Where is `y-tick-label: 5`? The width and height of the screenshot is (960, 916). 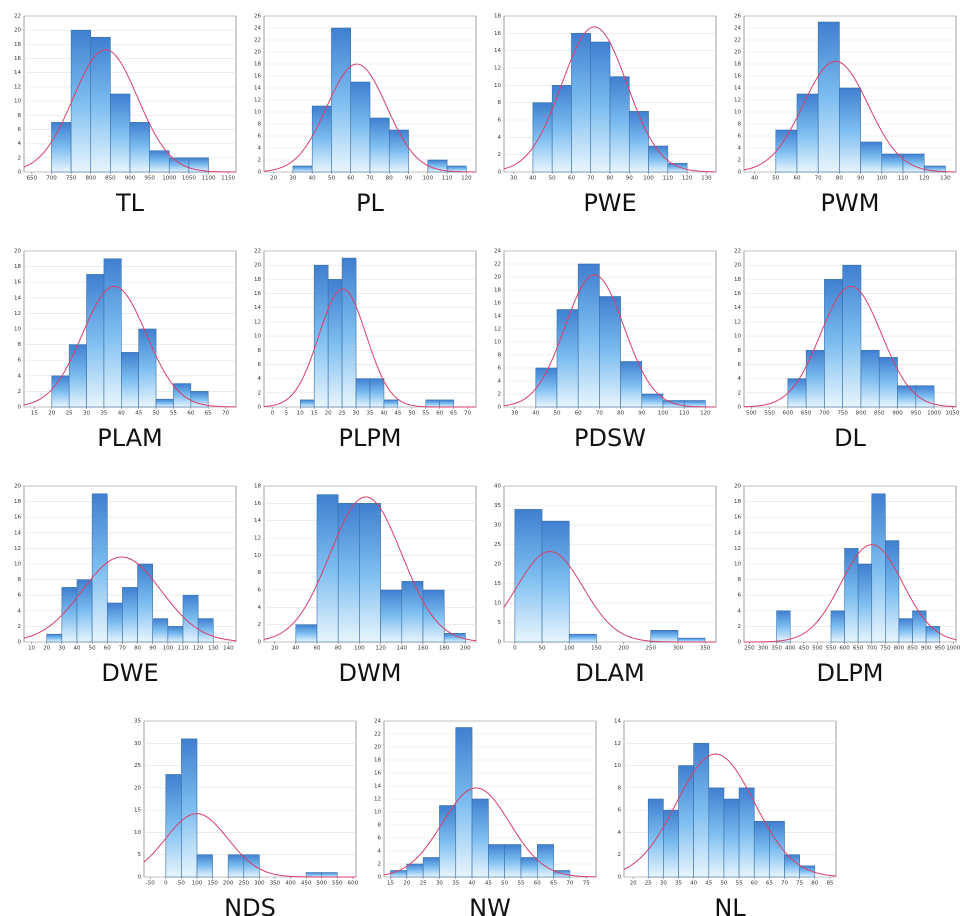
y-tick-label: 5 is located at coordinates (140, 855).